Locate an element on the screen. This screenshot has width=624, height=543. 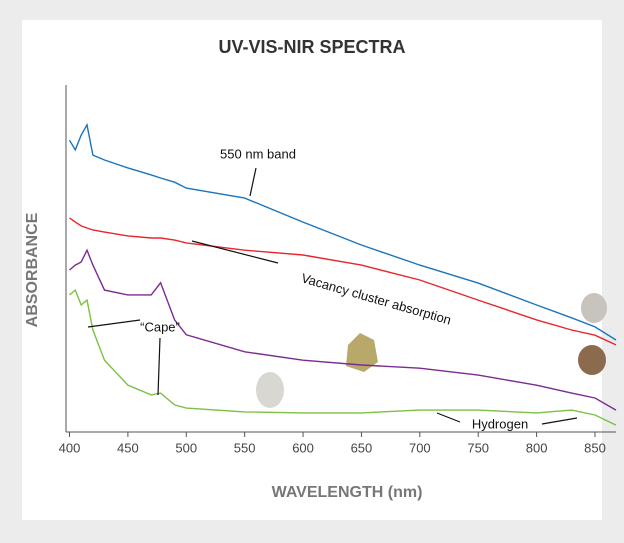
annotation: Hydrogen is located at coordinates (500, 423).